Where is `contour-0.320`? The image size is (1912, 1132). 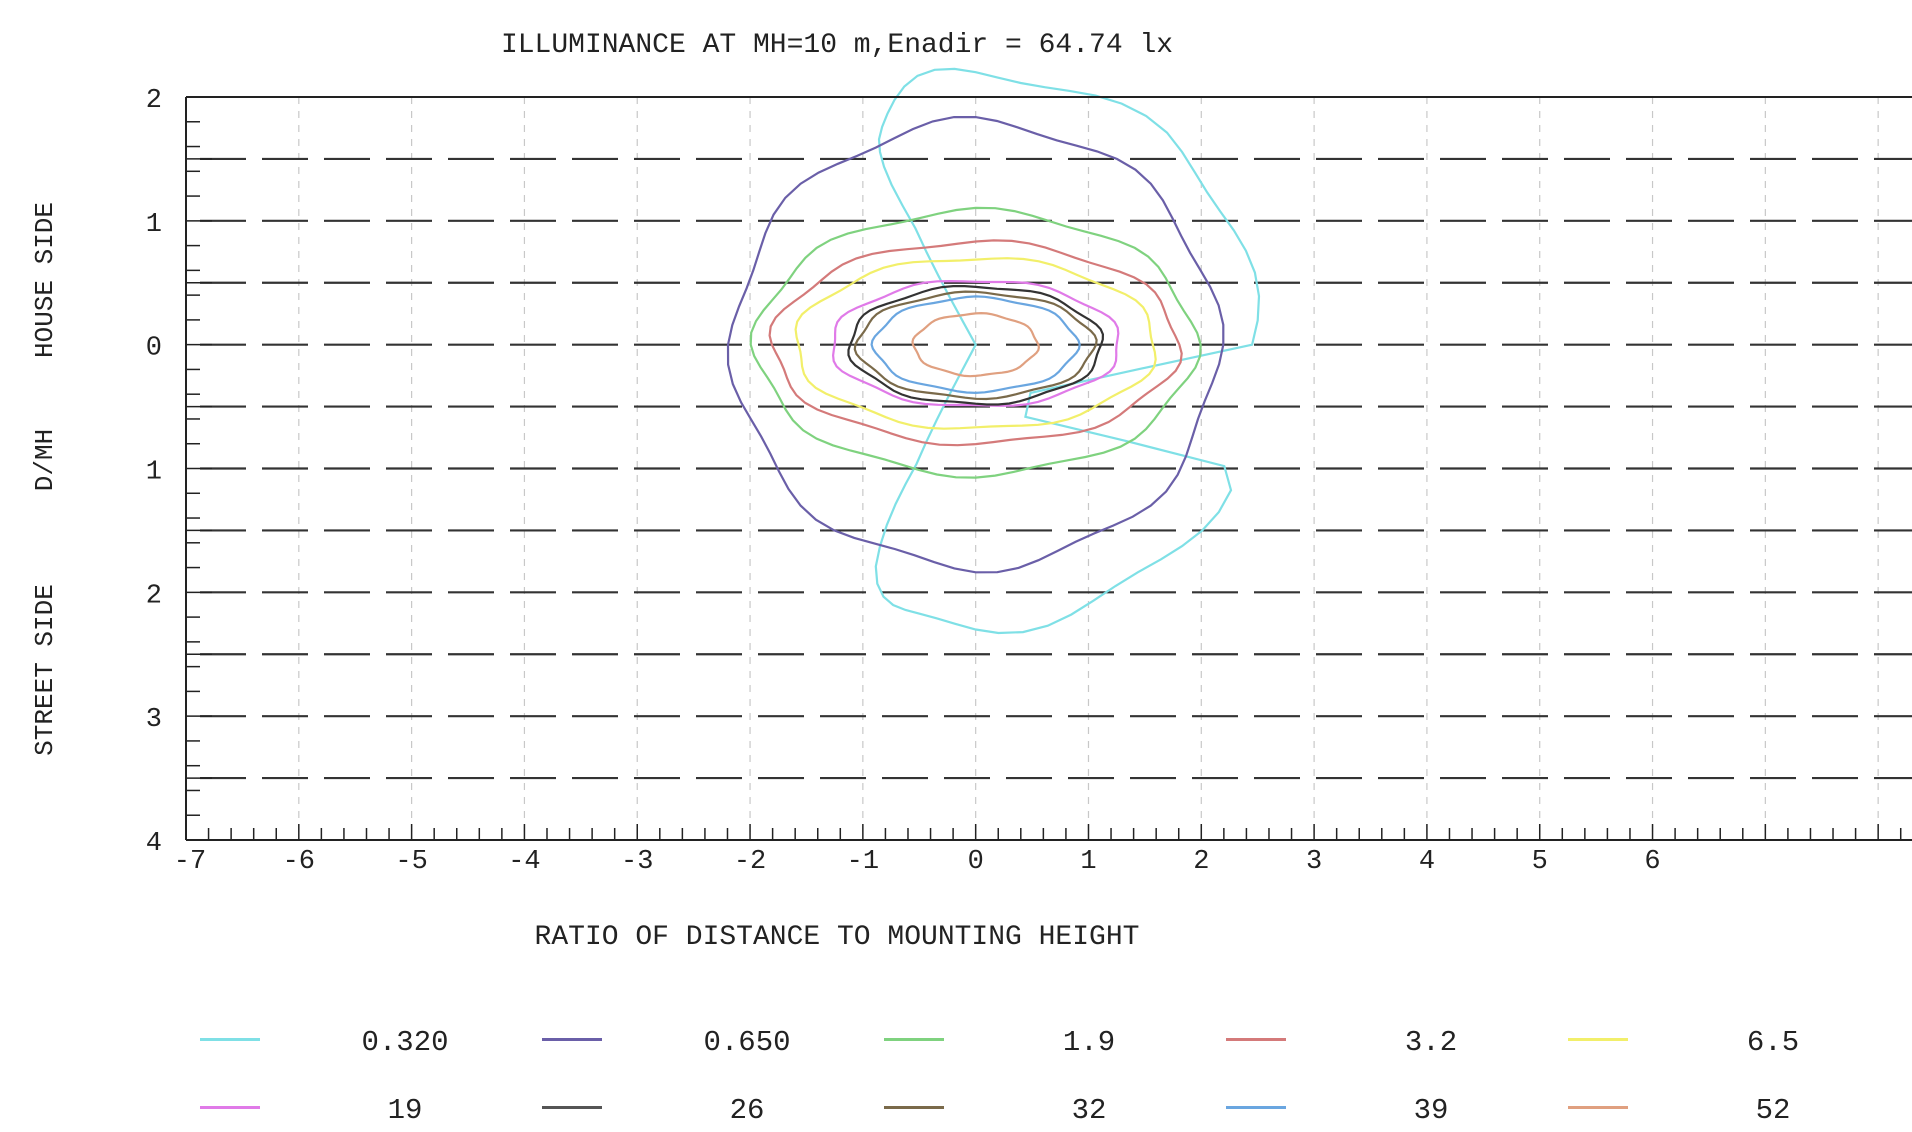
contour-0.320 is located at coordinates (1067, 351).